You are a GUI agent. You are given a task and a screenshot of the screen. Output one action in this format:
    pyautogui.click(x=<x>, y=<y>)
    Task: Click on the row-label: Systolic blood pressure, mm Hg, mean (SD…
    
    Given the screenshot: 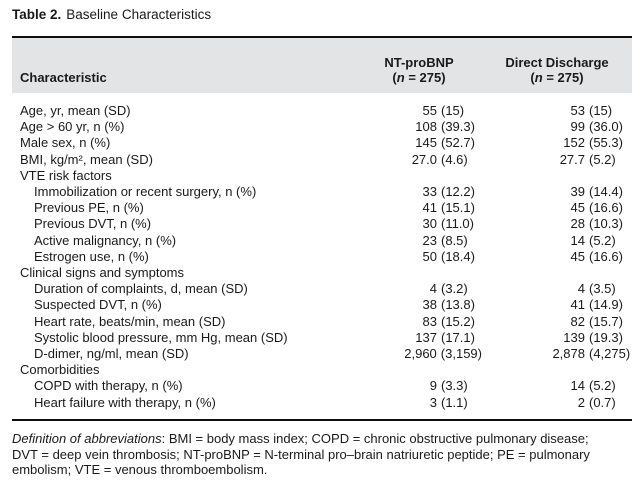 What is the action you would take?
    pyautogui.click(x=161, y=337)
    